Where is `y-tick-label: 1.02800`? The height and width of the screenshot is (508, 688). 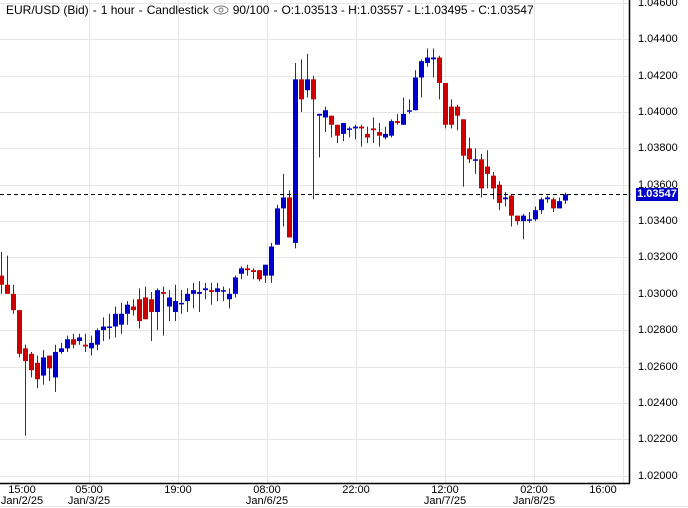
y-tick-label: 1.02800 is located at coordinates (658, 329).